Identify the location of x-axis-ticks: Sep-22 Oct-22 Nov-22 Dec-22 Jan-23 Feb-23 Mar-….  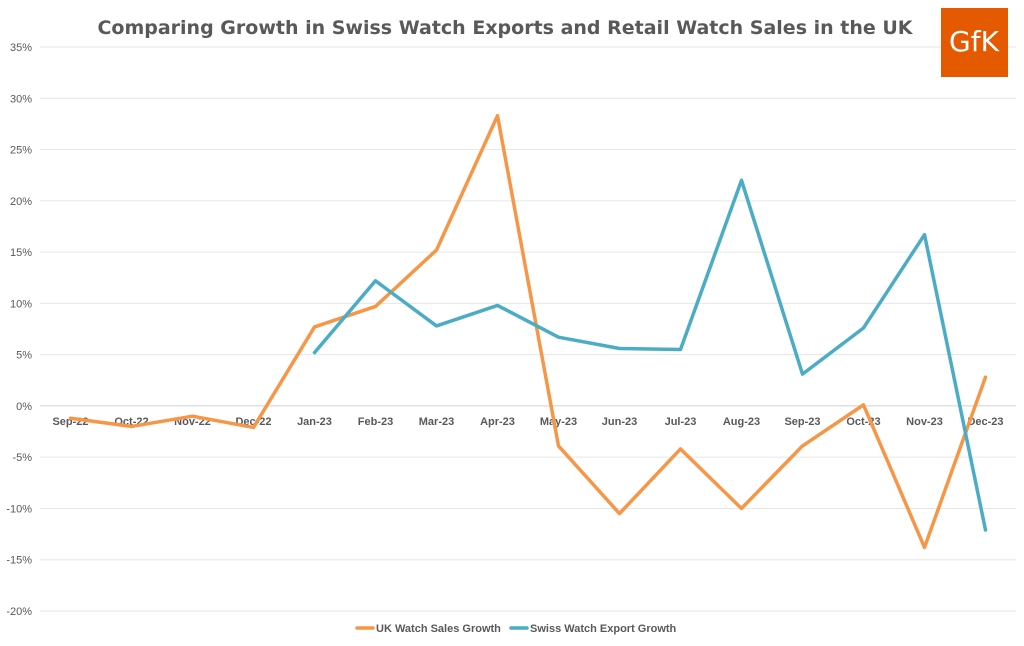
(527, 422).